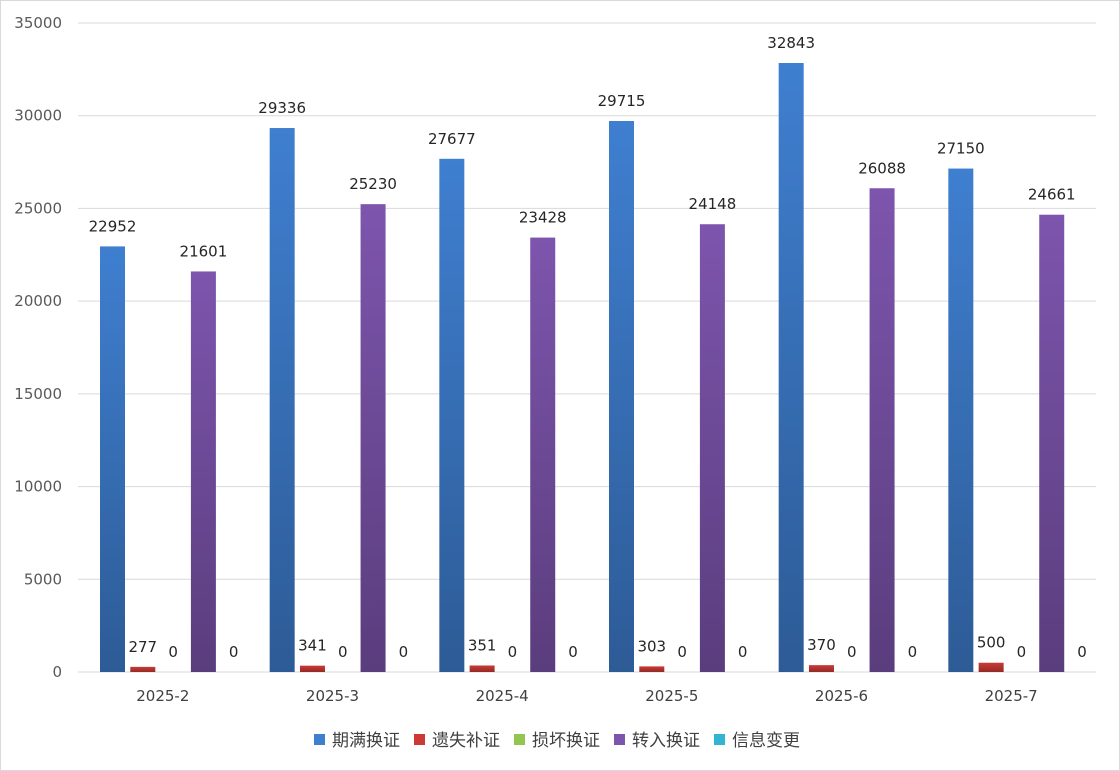 Image resolution: width=1120 pixels, height=771 pixels. What do you see at coordinates (452, 415) in the screenshot?
I see `bar-2025-4-期满换证` at bounding box center [452, 415].